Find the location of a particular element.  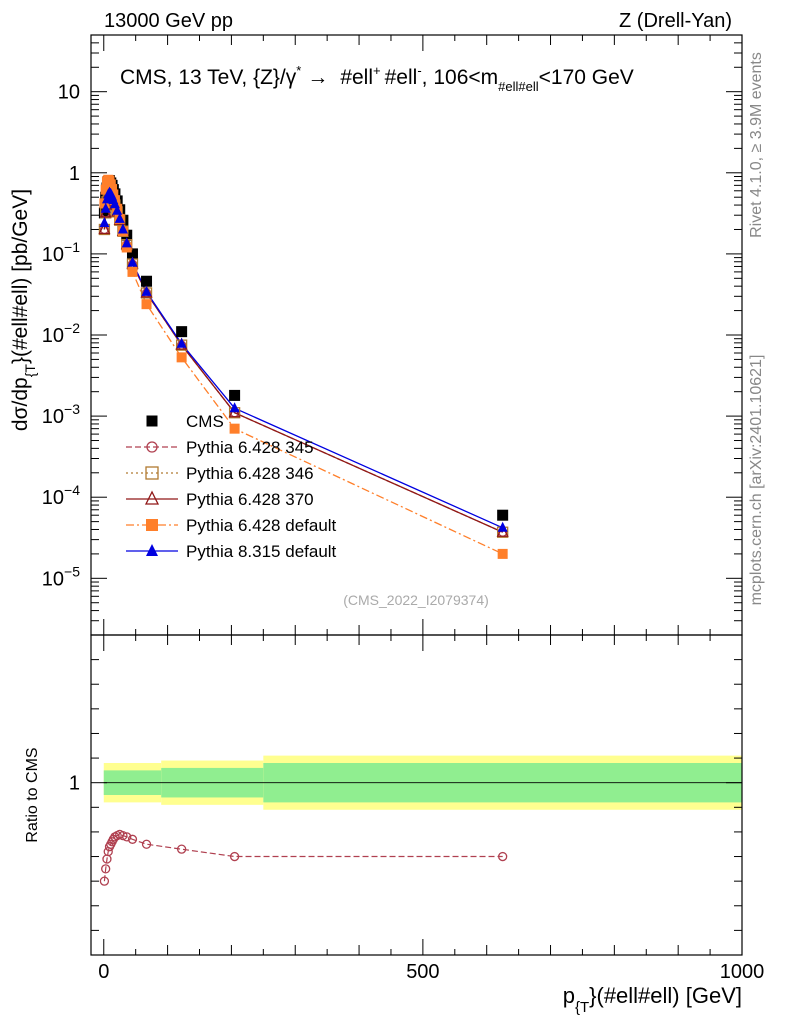

legend-label: Pythia 6.428 370 is located at coordinates (250, 499).